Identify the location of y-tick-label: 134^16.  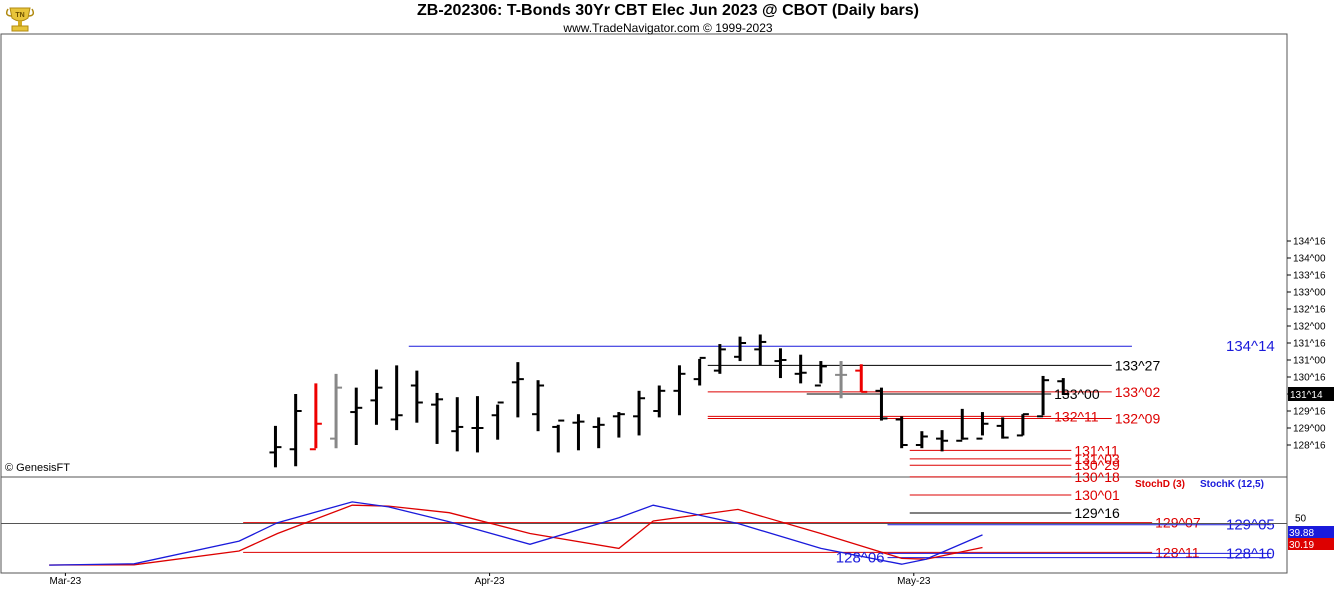
(1309, 242).